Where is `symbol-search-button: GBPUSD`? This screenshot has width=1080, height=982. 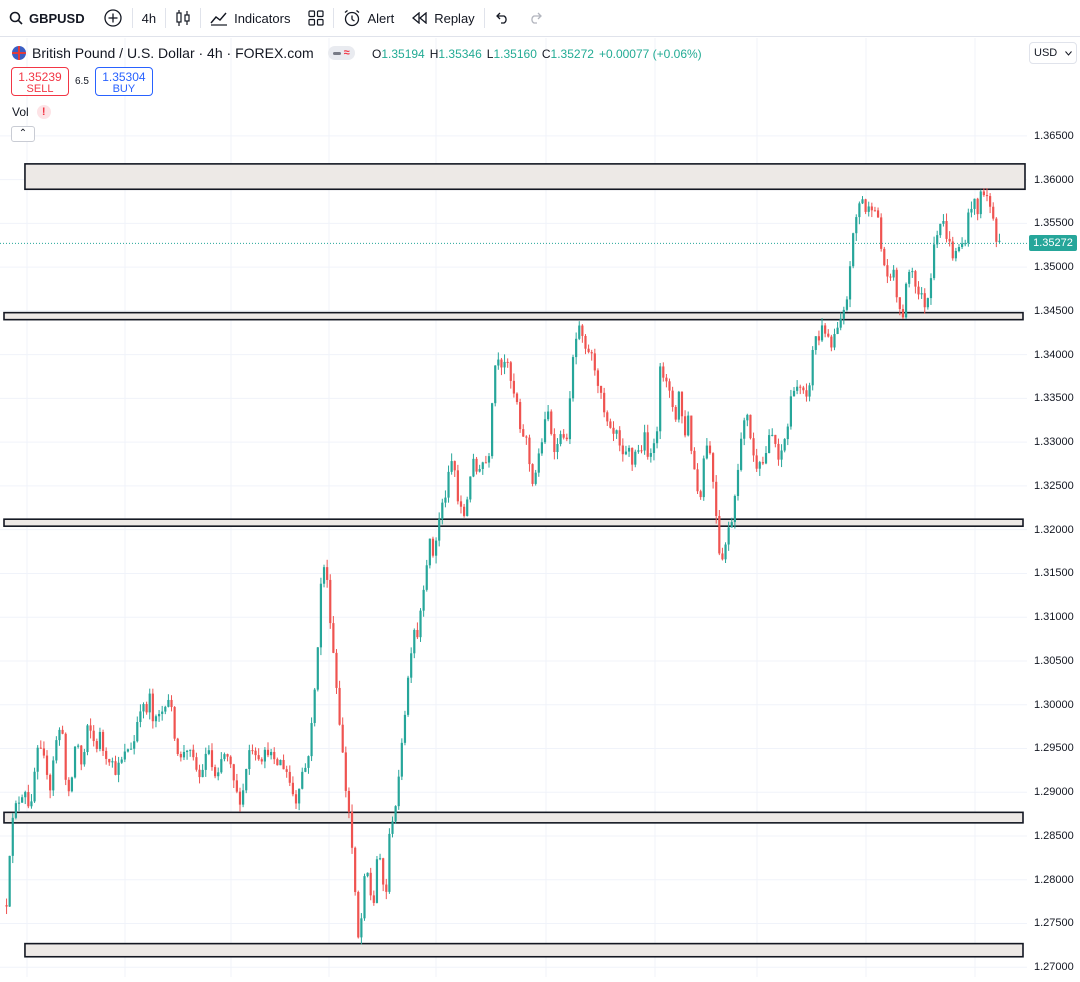 symbol-search-button: GBPUSD is located at coordinates (47, 18).